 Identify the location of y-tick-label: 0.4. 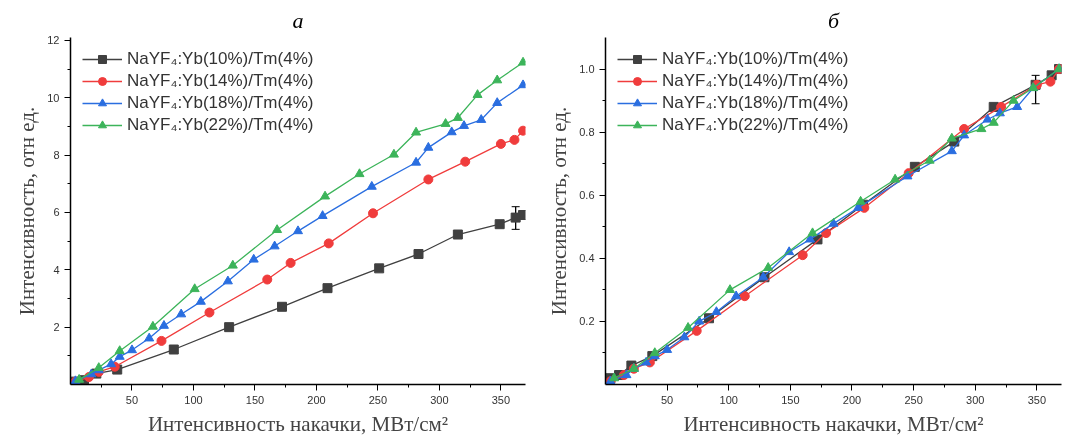
(587, 258).